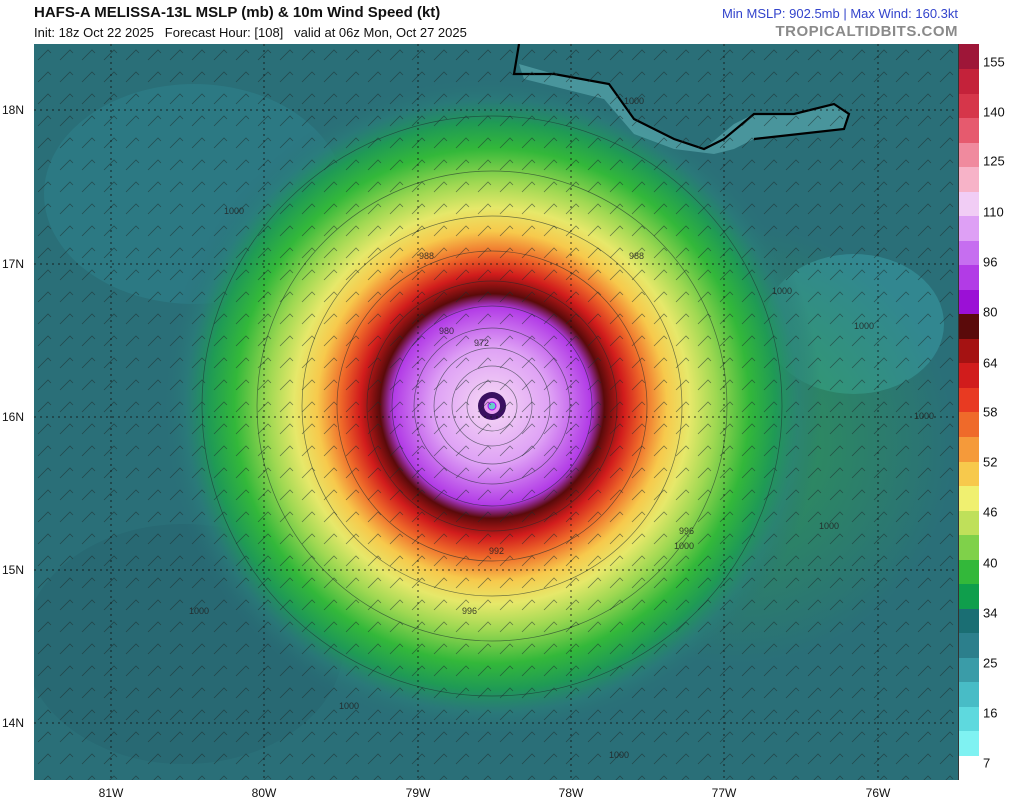  I want to click on colorbar-label: 7, so click(987, 763).